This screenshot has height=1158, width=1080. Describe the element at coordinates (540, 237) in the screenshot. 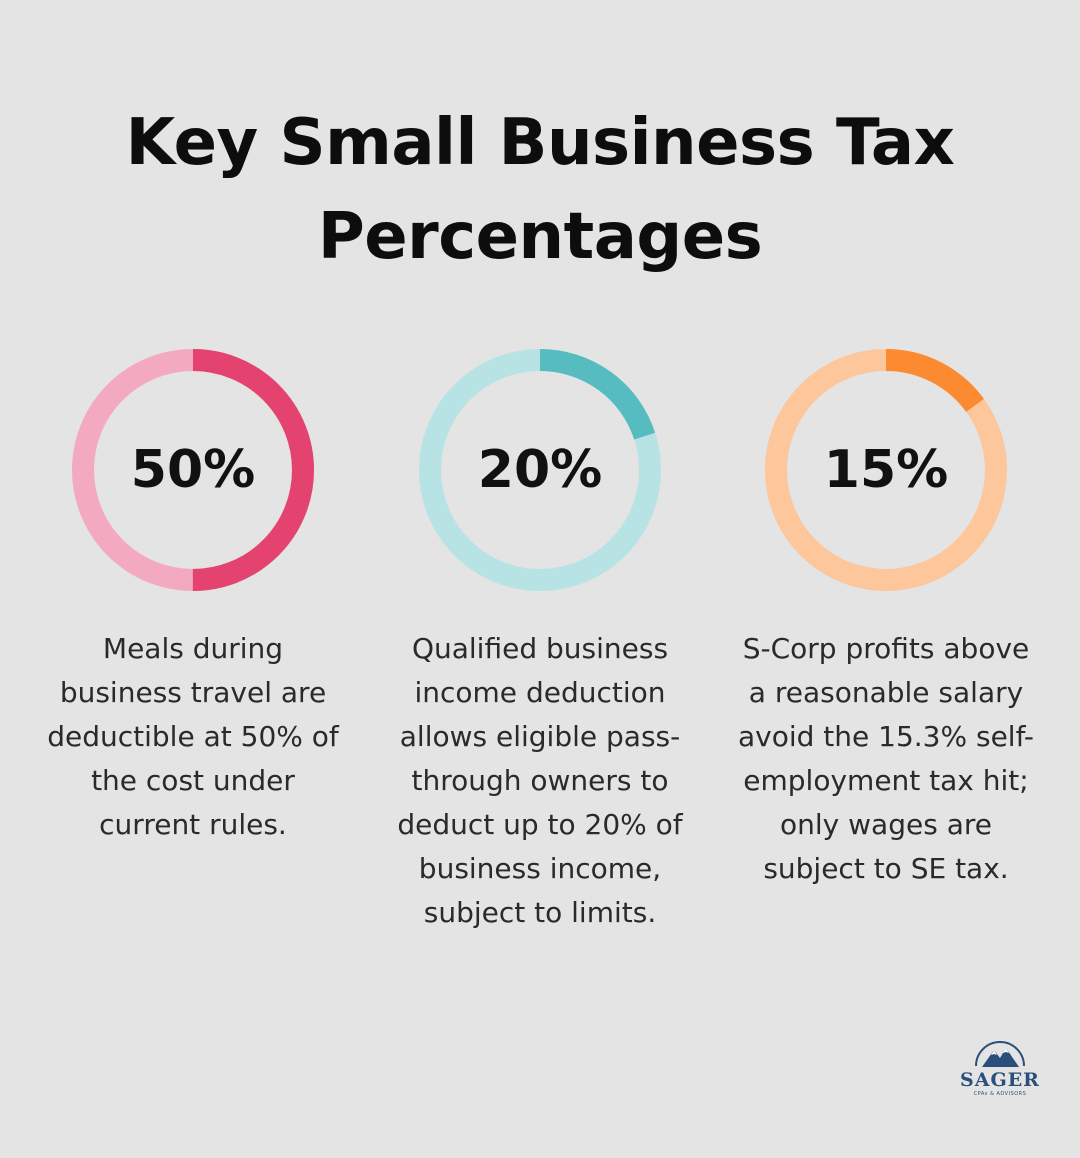

I see `title-line-2: Percentages` at that location.